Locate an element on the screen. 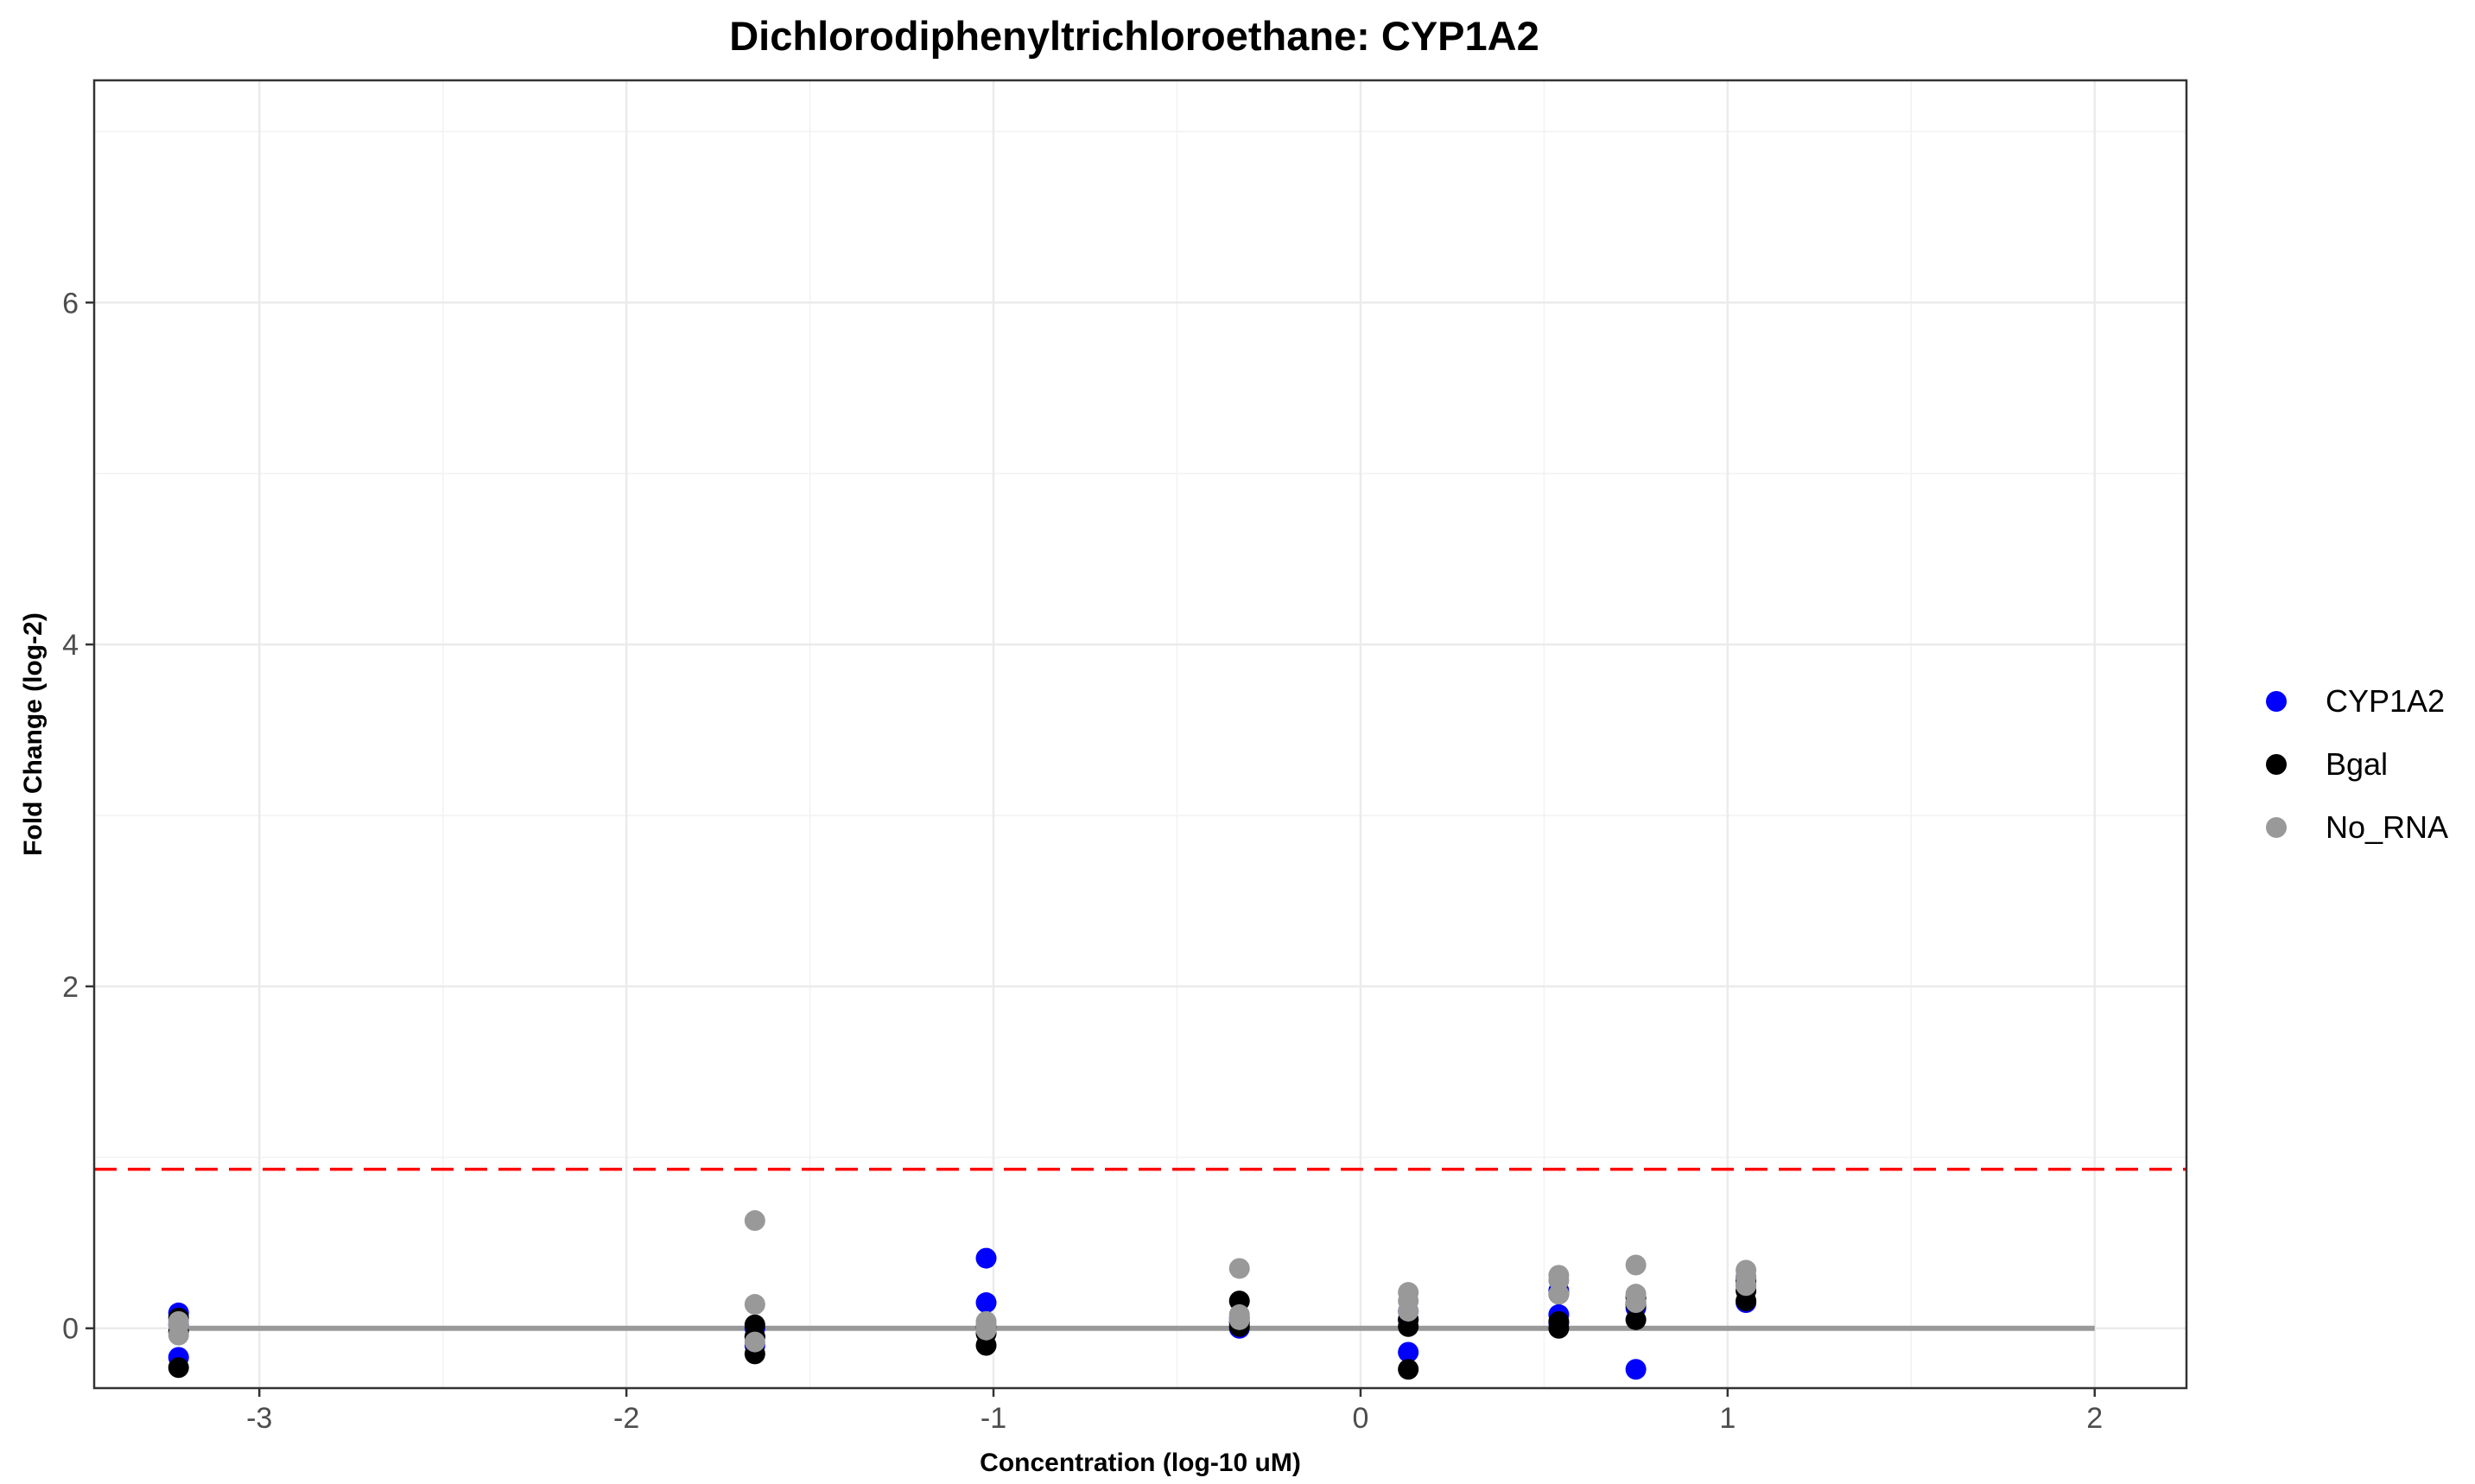 This screenshot has height=1484, width=2475. y-tick-label: 0 is located at coordinates (70, 1329).